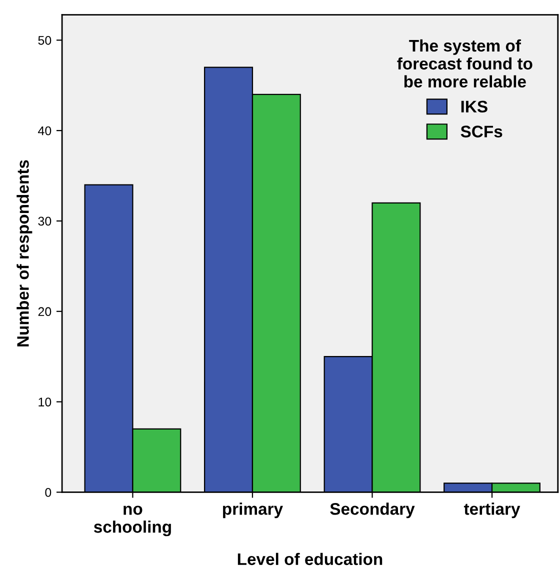  I want to click on legend-label: SCFs, so click(481, 132).